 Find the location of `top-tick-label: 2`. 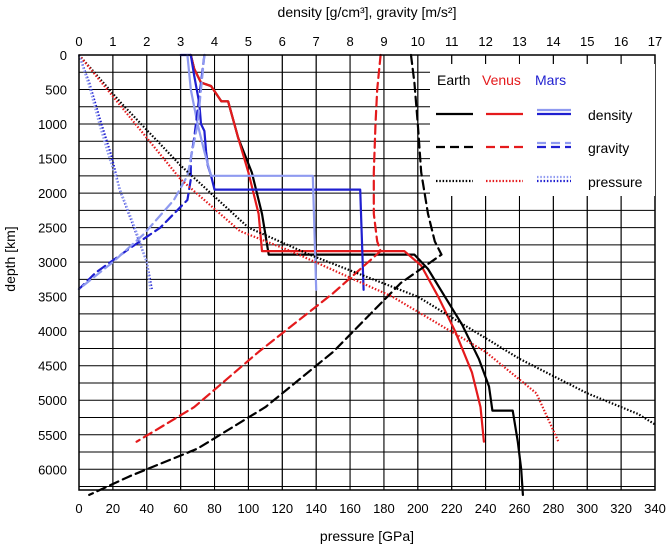

top-tick-label: 2 is located at coordinates (146, 41).